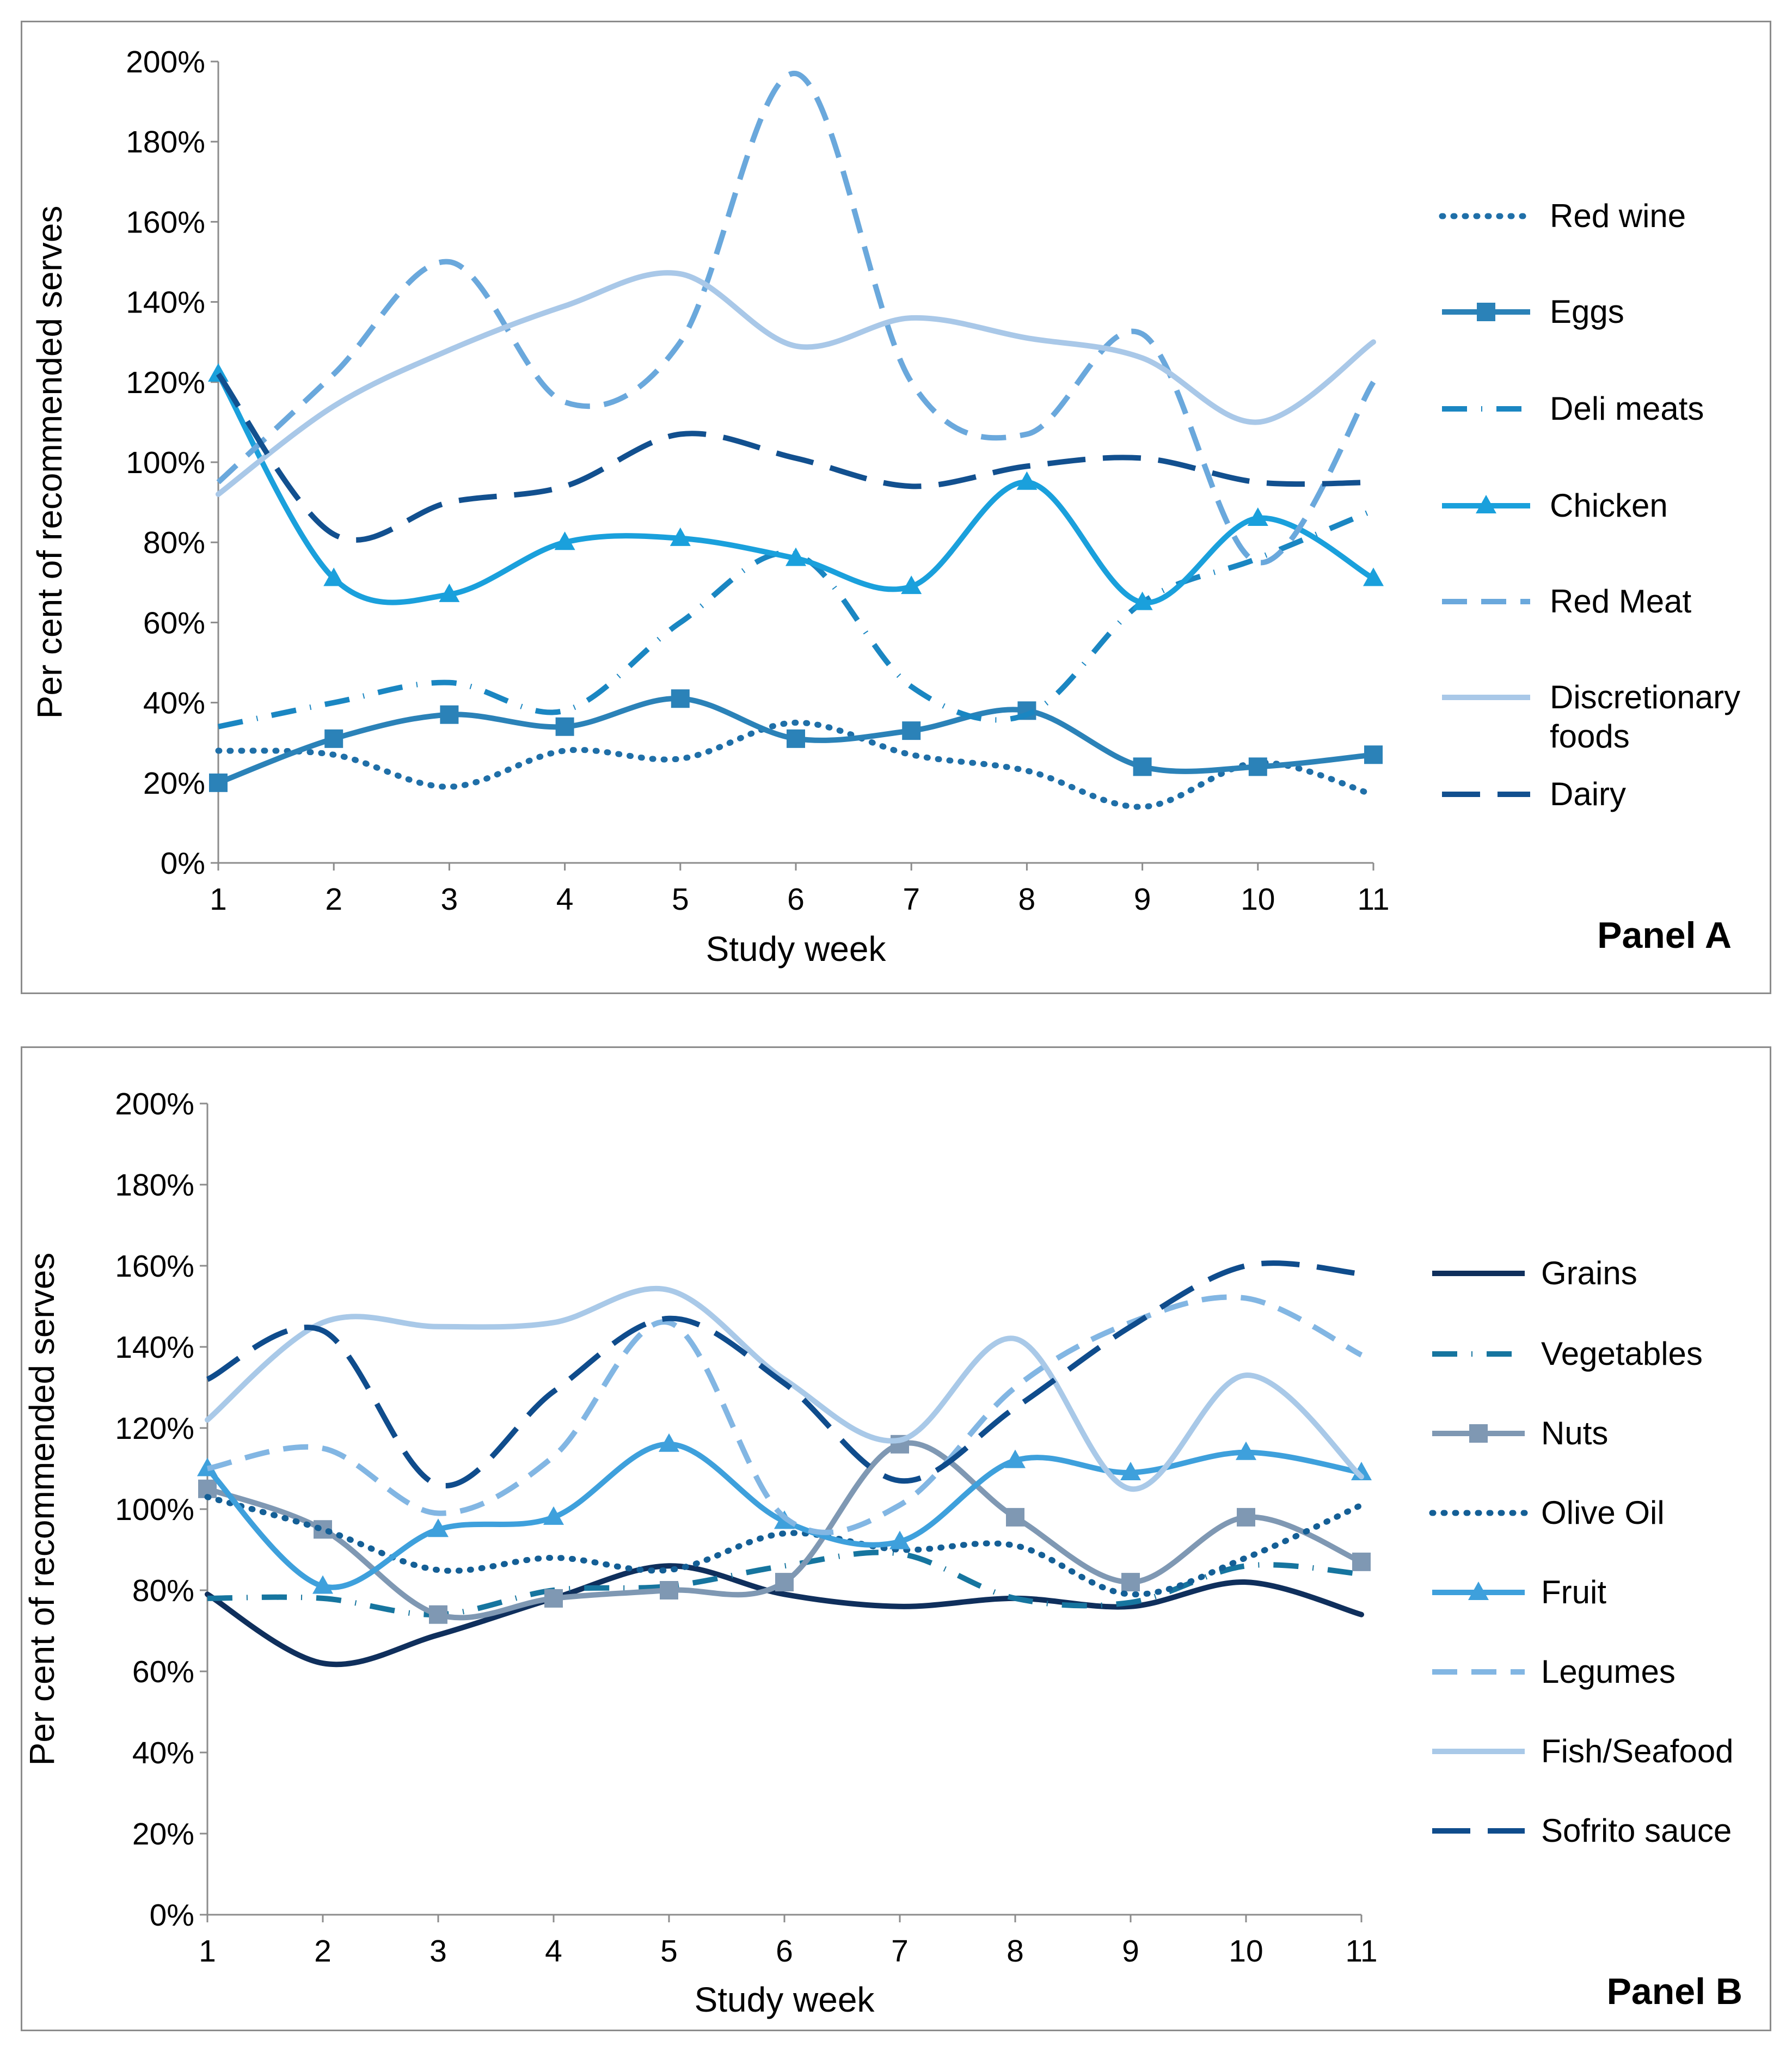  I want to click on legend-item-eggs: Eggs, so click(1533, 311).